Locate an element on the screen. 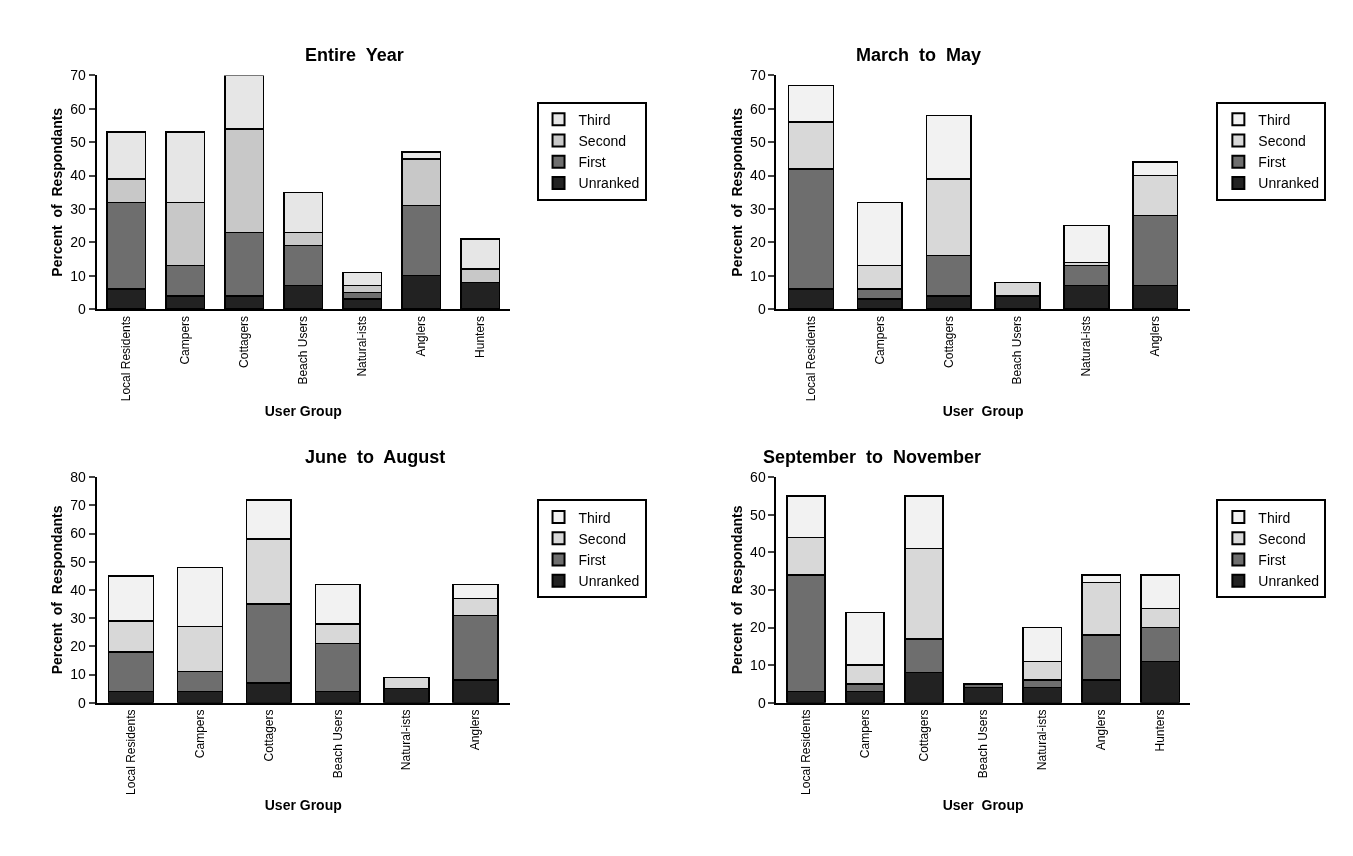 Image resolution: width=1353 pixels, height=856 pixels. chart-title: June to August is located at coordinates (375, 457).